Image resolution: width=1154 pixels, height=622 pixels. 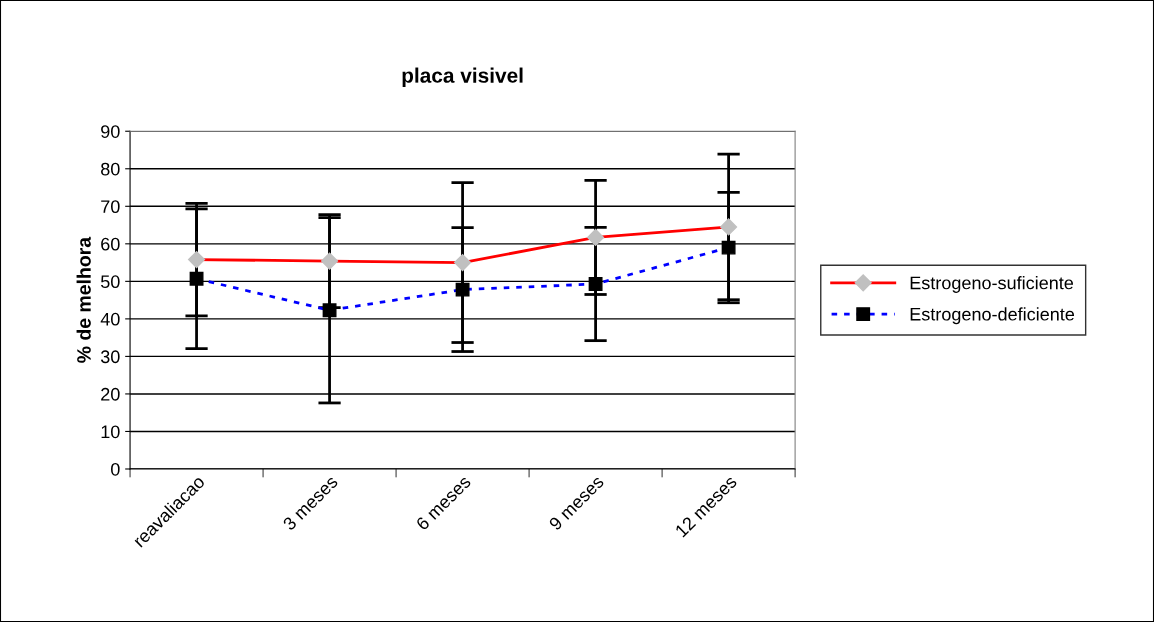 What do you see at coordinates (110, 394) in the screenshot?
I see `y-tick-label: 20` at bounding box center [110, 394].